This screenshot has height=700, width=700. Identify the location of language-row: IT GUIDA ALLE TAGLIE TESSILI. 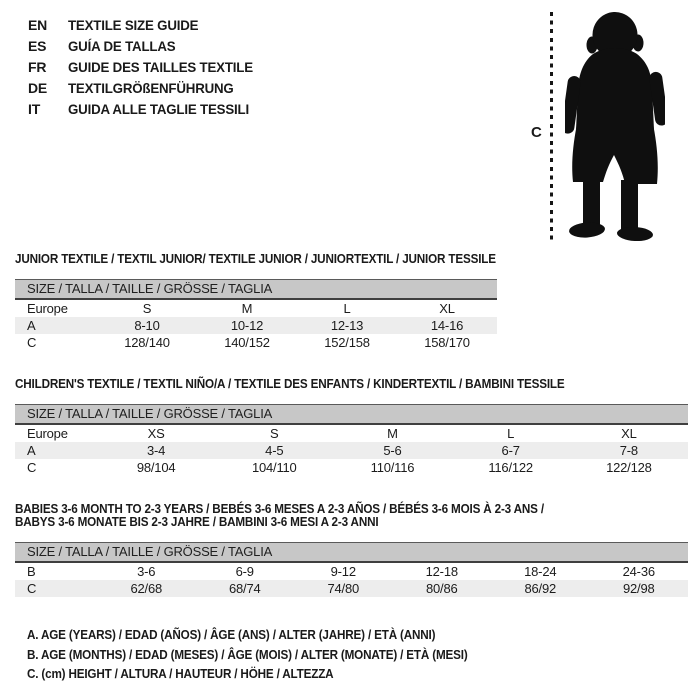
(145, 108).